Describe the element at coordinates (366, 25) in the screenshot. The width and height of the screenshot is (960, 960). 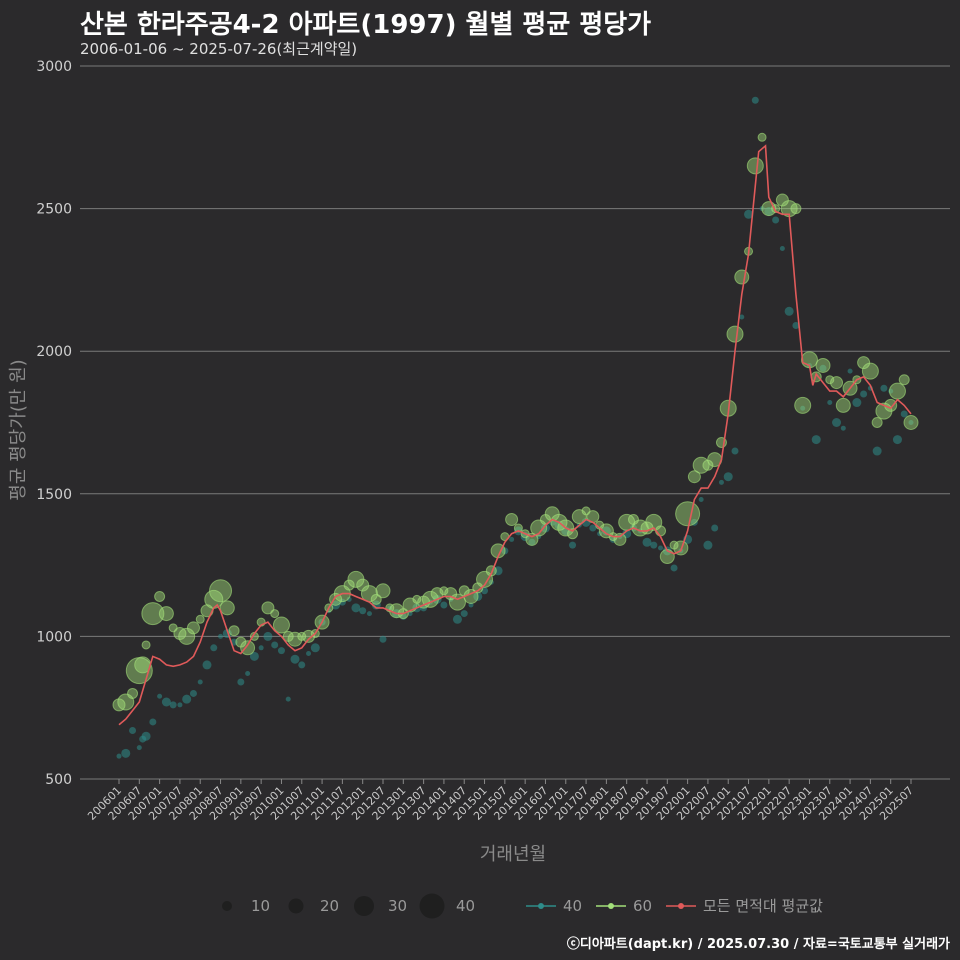
I see `chart-title: 산본 한라주공4-2 아파트(1997) 월별 평균 평당가` at that location.